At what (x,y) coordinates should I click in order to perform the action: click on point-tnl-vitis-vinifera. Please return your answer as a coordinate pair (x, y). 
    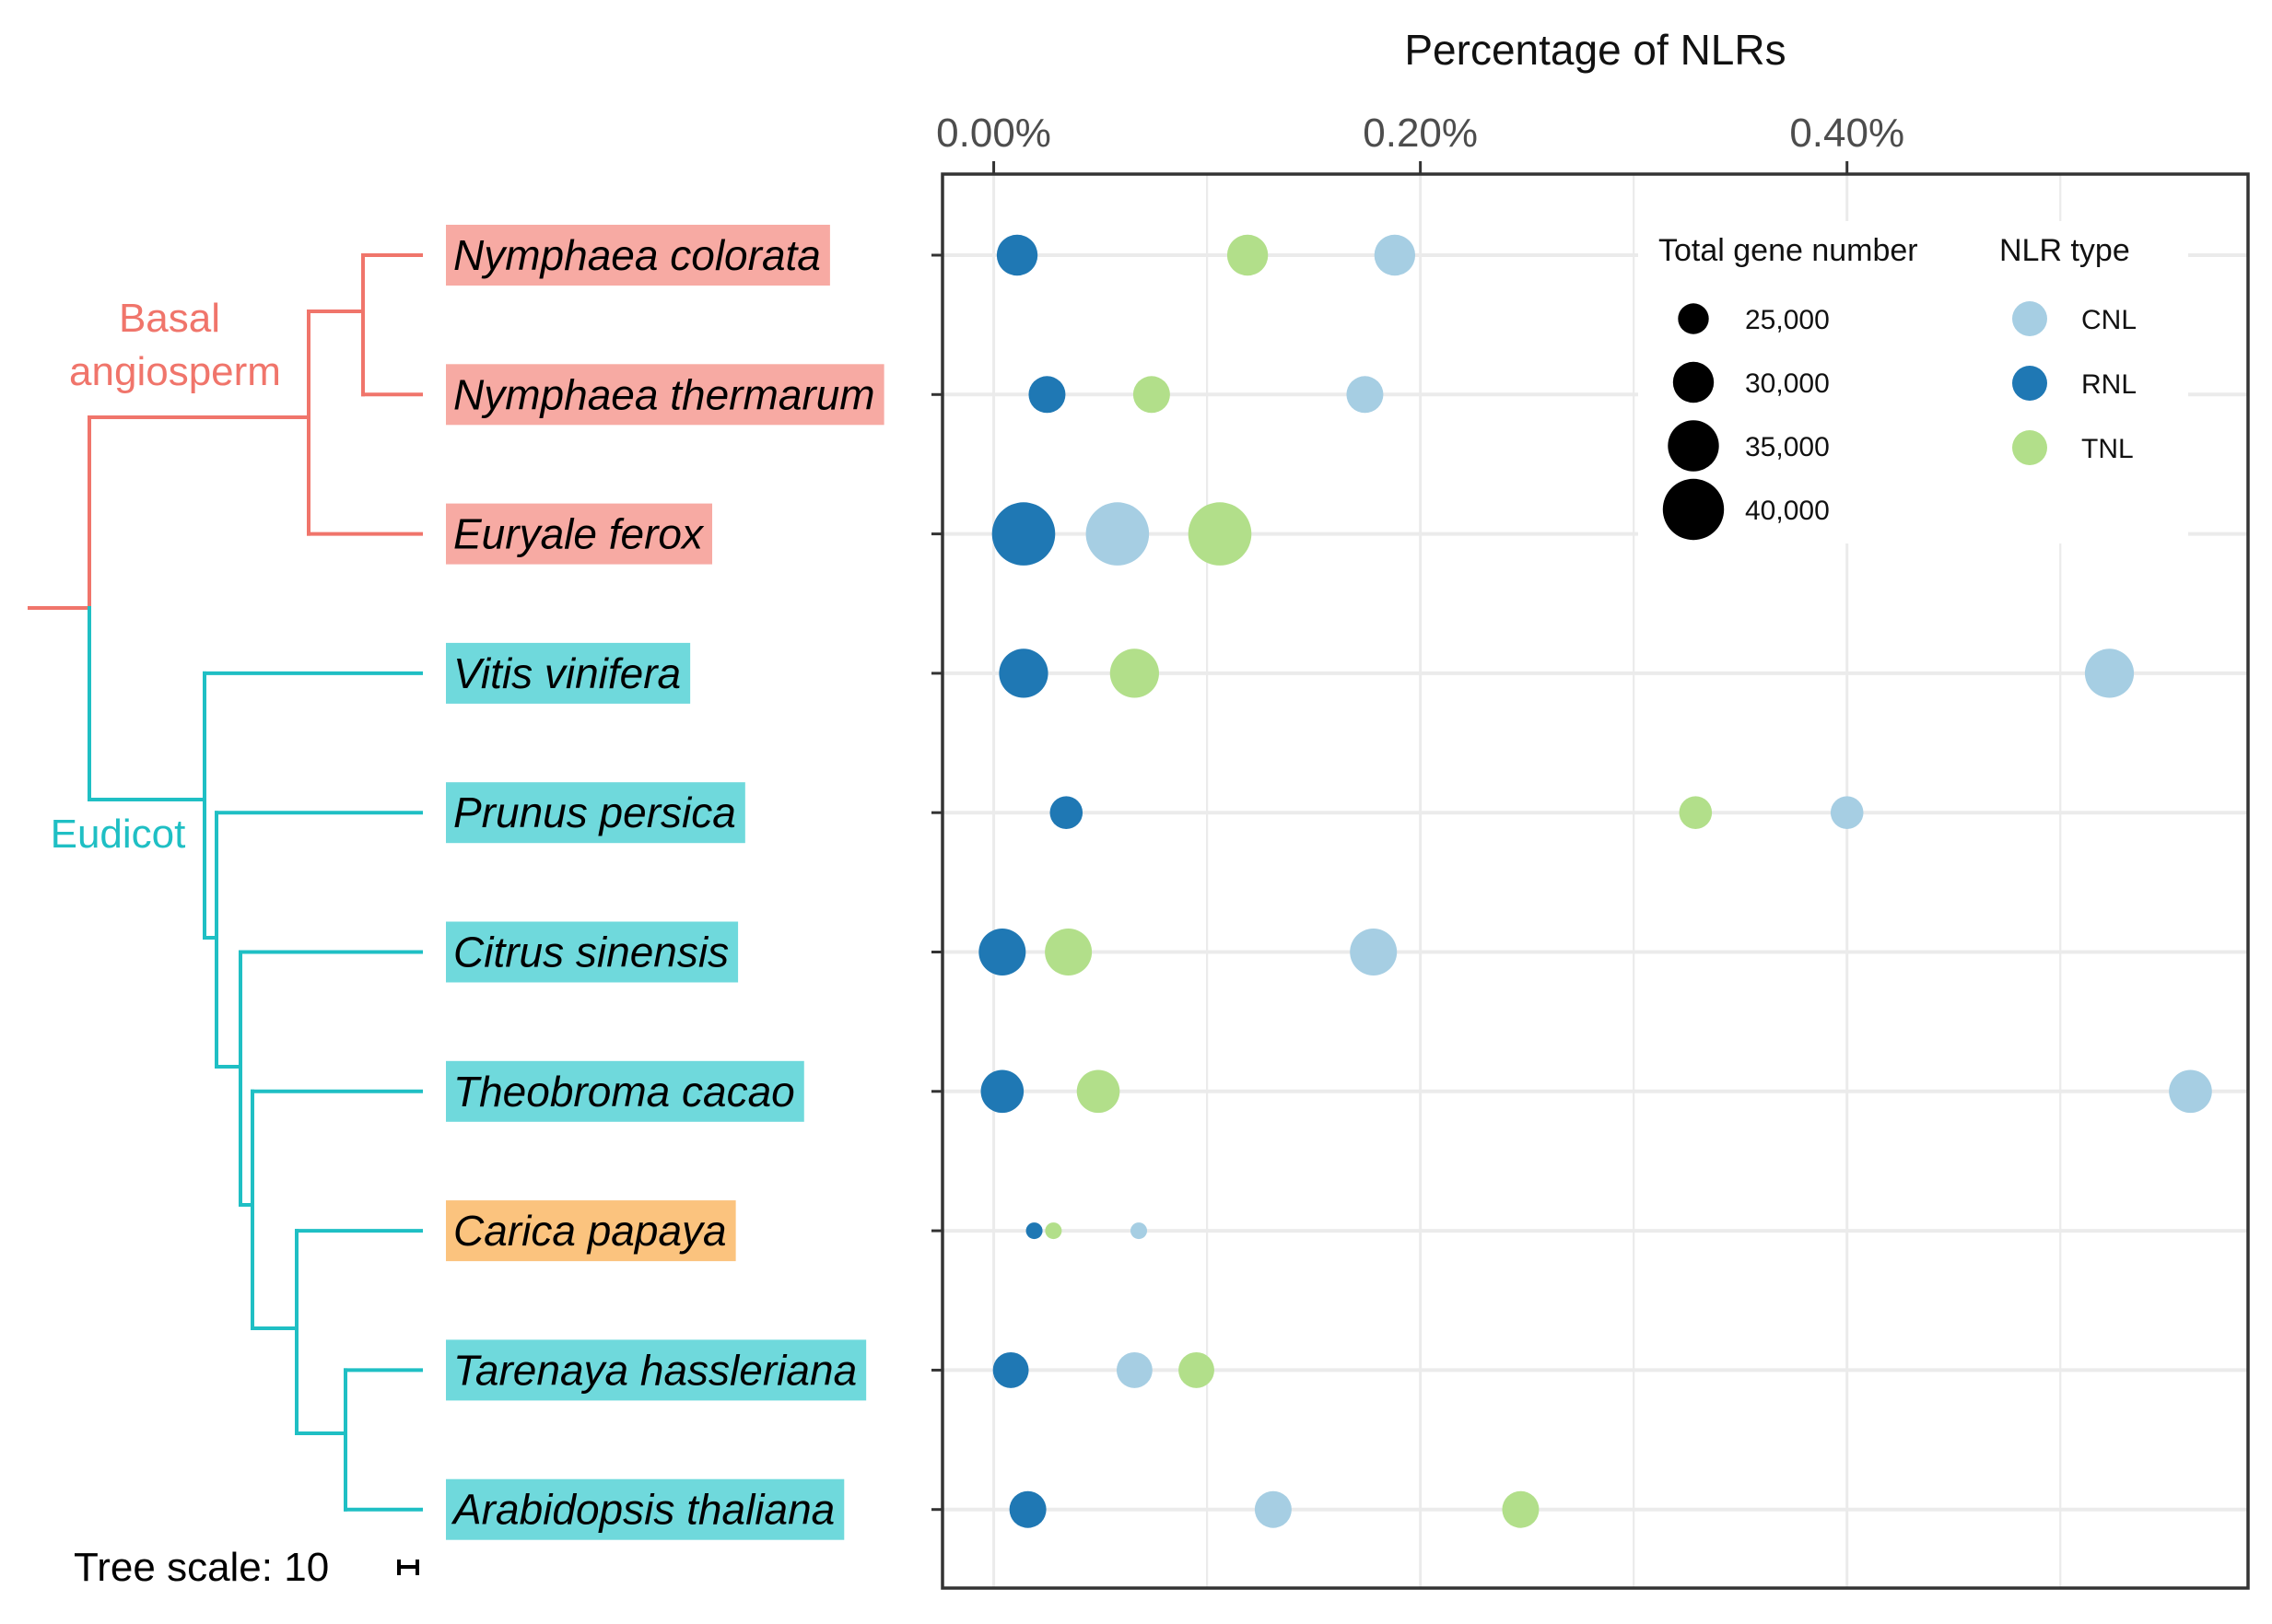
    Looking at the image, I should click on (1134, 673).